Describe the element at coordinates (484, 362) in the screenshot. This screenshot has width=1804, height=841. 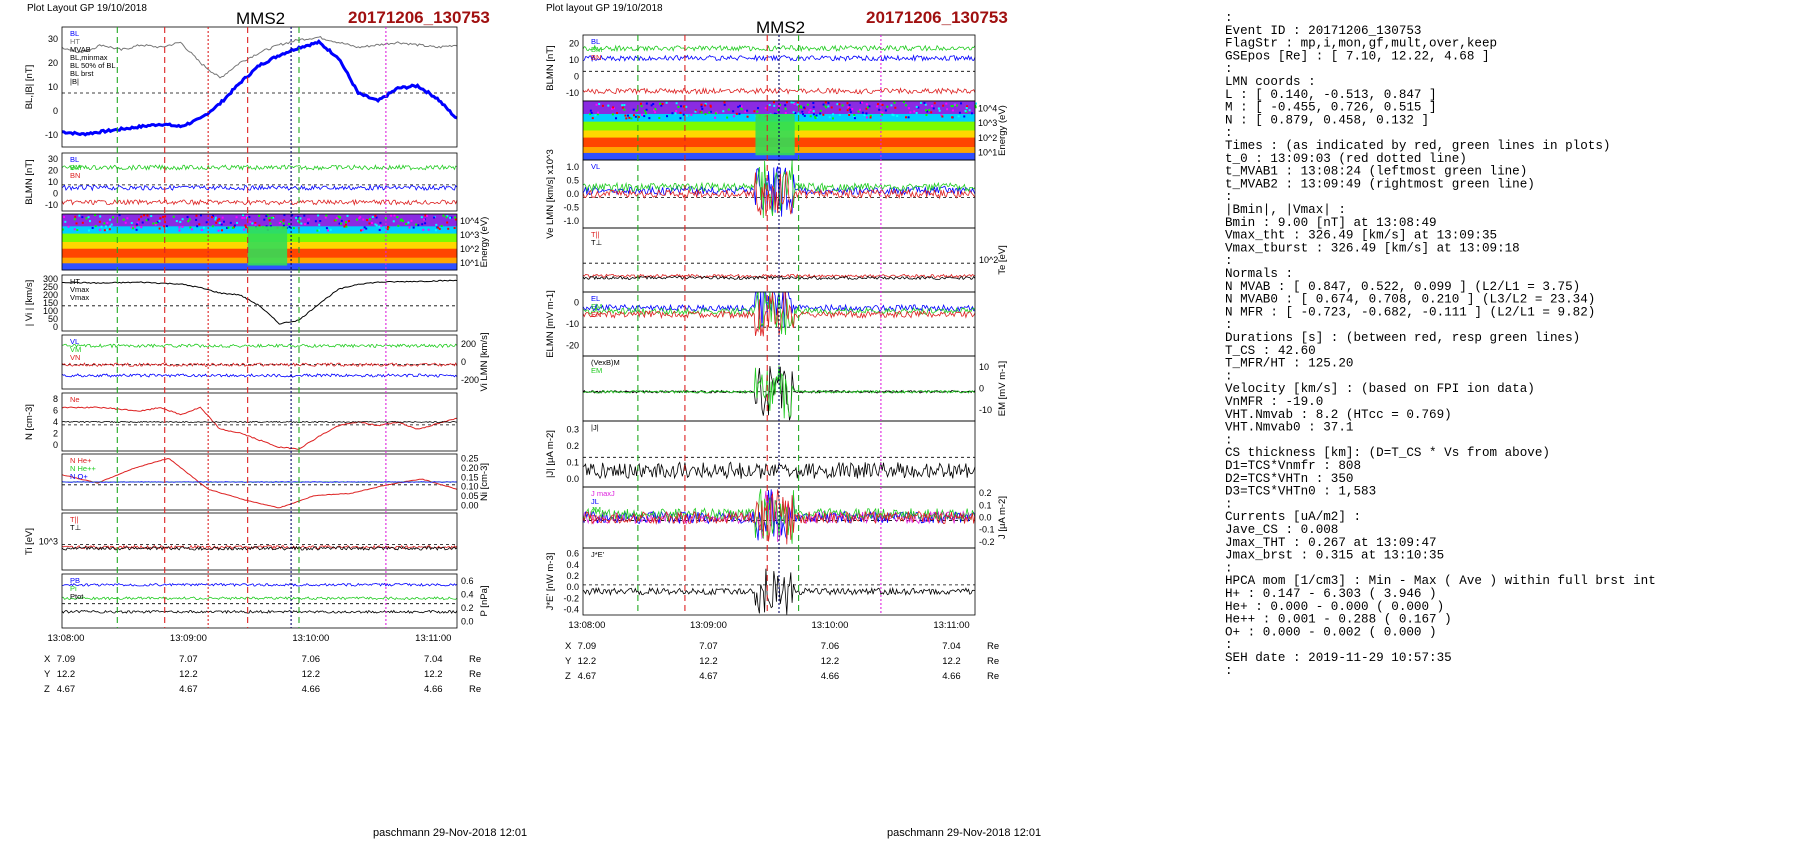
I see `y-axis-label: Vi LMN [km/s]` at that location.